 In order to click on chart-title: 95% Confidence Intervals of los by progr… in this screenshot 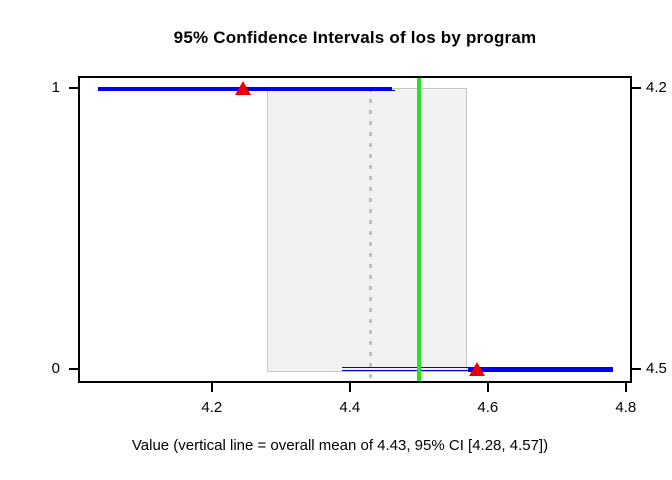, I will do `click(355, 37)`.